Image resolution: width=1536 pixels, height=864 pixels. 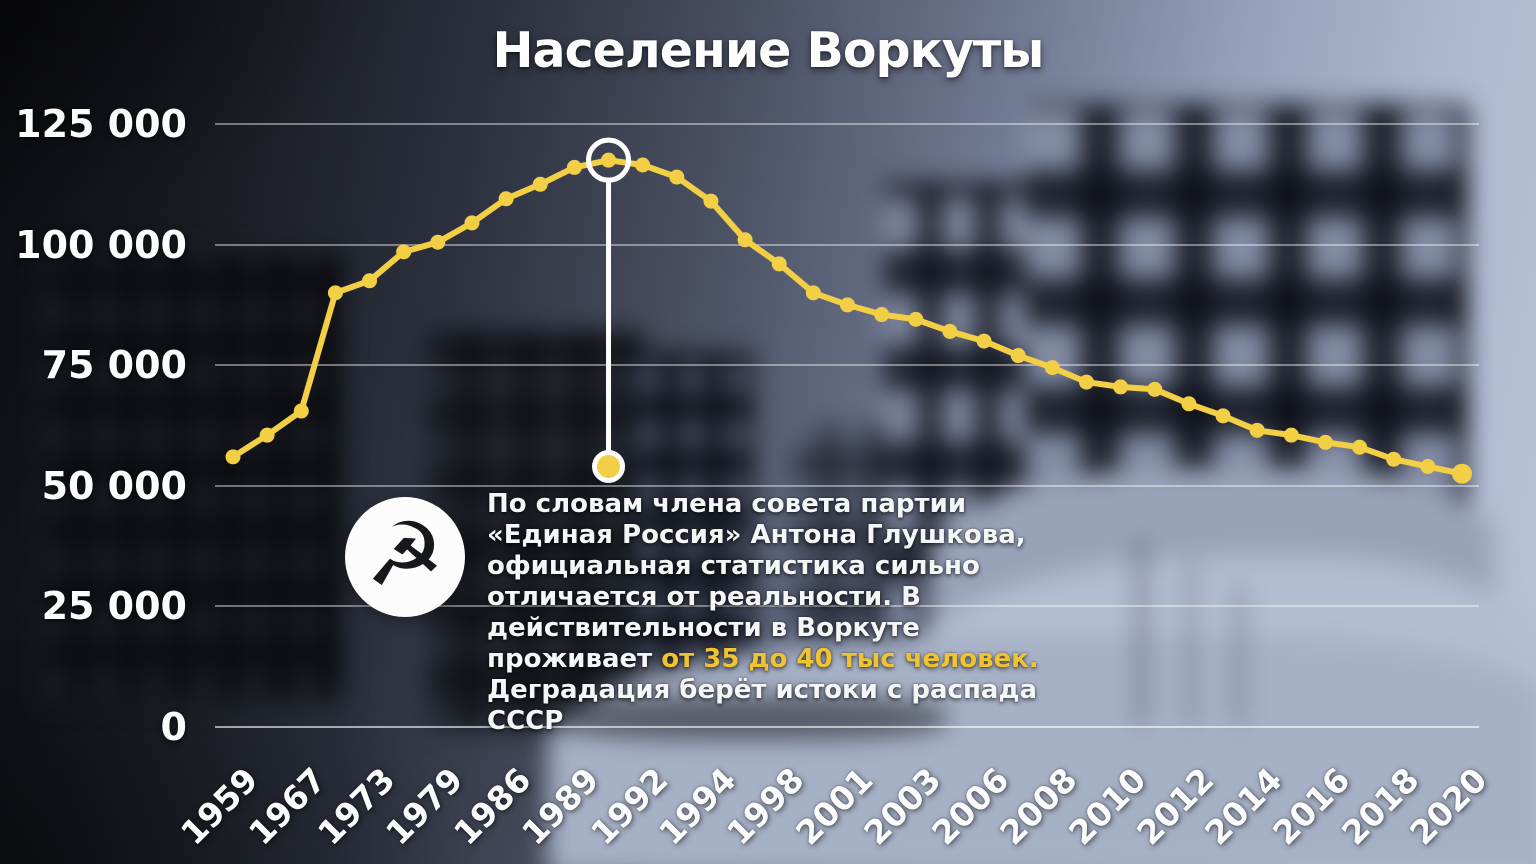 I want to click on y-tick-label: 75 000, so click(x=114, y=365).